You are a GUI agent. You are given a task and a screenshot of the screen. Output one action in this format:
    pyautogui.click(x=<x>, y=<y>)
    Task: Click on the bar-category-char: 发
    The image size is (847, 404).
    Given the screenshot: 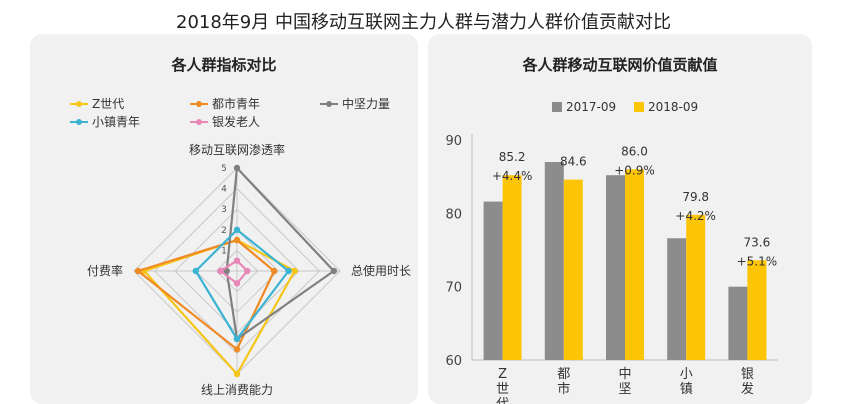 What is the action you would take?
    pyautogui.click(x=747, y=389)
    